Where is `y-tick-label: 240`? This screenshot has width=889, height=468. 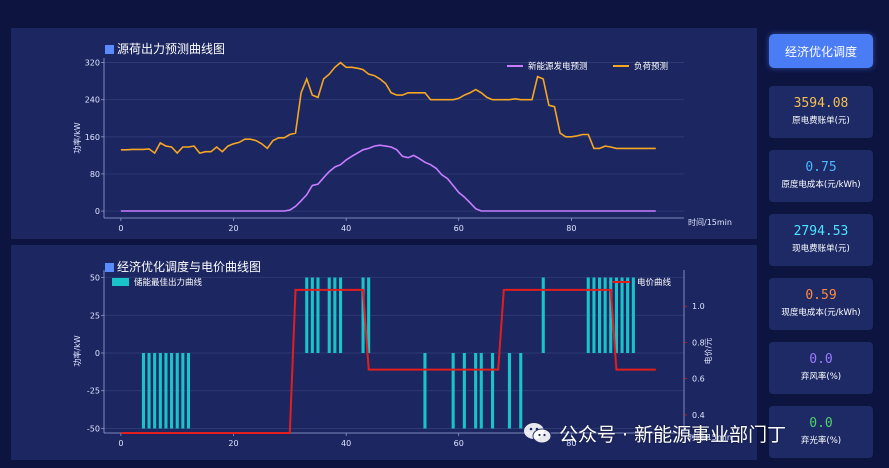
y-tick-label: 240 is located at coordinates (92, 100).